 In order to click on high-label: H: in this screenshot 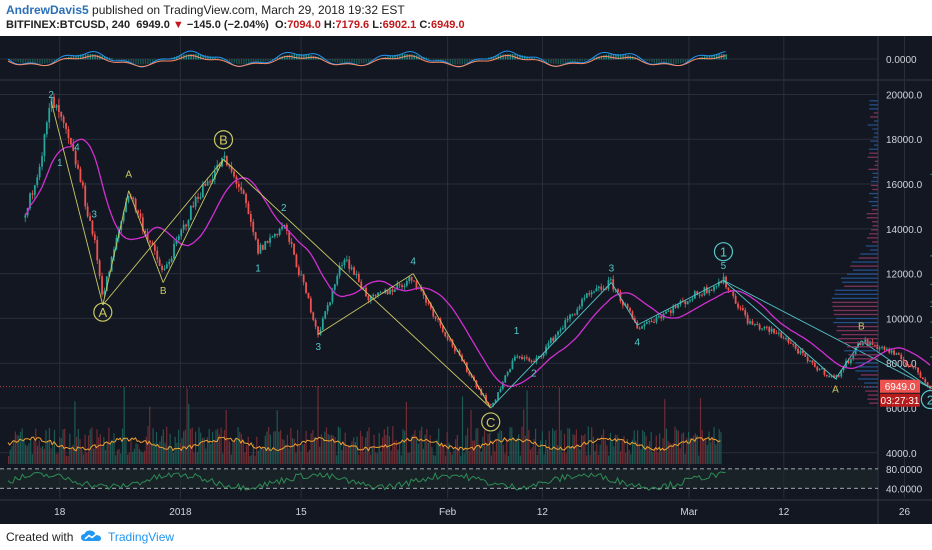, I will do `click(329, 25)`.